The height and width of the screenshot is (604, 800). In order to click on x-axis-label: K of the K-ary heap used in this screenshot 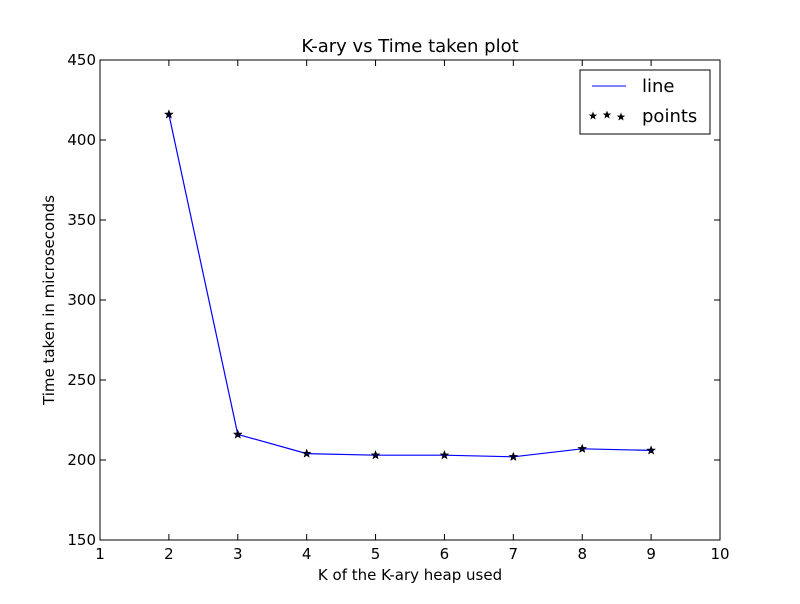, I will do `click(410, 575)`.